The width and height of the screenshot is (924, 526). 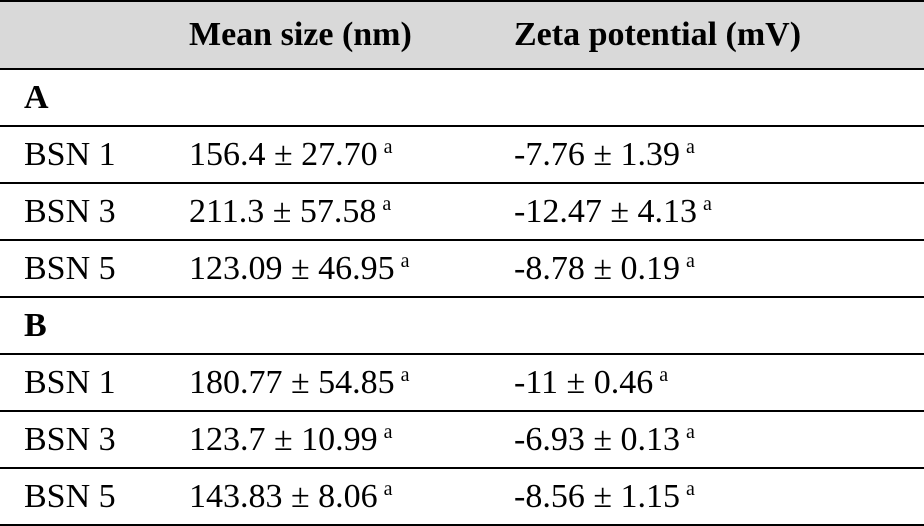 What do you see at coordinates (707, 440) in the screenshot?
I see `zeta-cell: -6.93 ± 0.13 a` at bounding box center [707, 440].